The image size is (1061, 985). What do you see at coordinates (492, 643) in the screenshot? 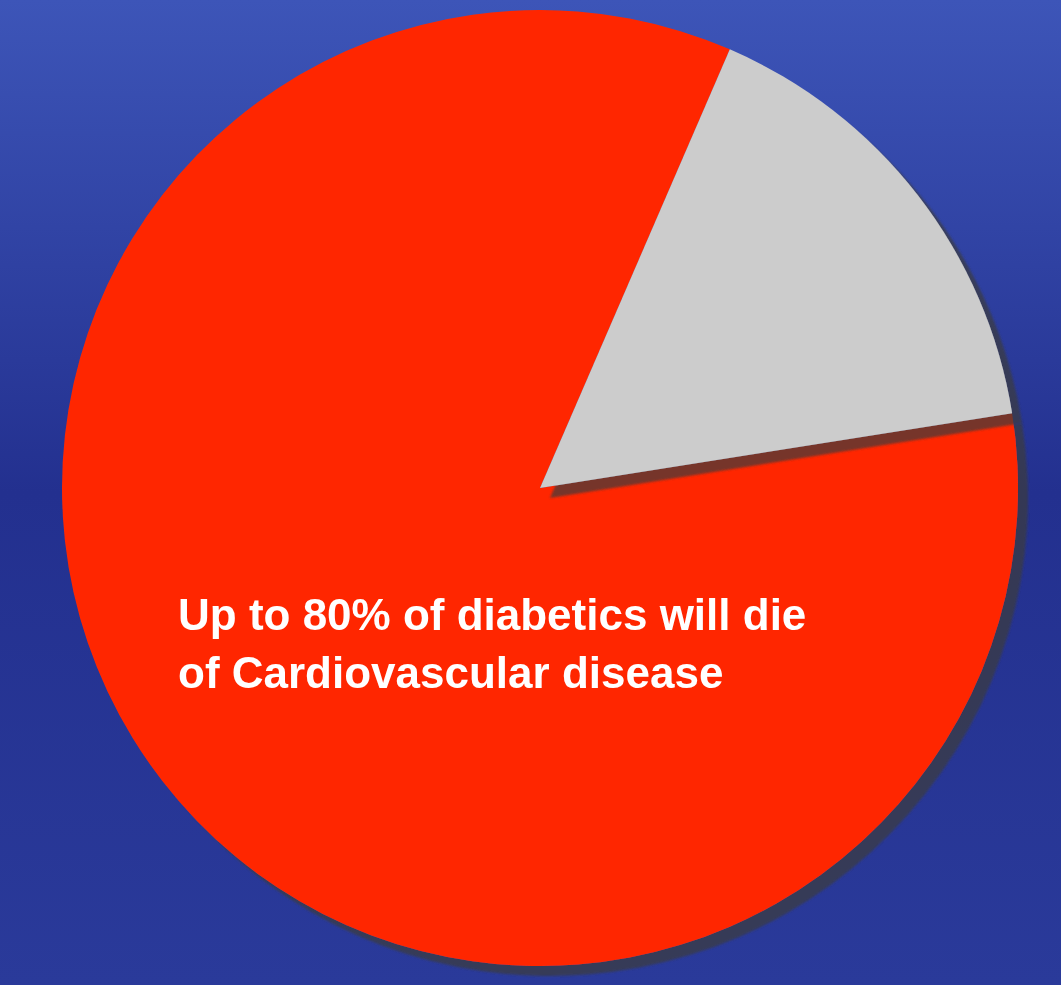
I see `text: Up to 80% of diabetics will die of Cardiovascular disease` at bounding box center [492, 643].